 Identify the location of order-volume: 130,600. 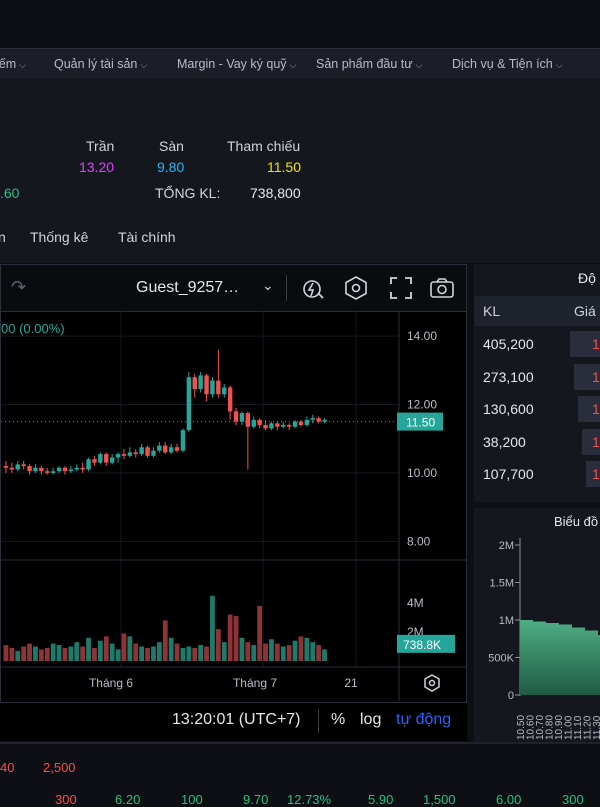
(508, 409).